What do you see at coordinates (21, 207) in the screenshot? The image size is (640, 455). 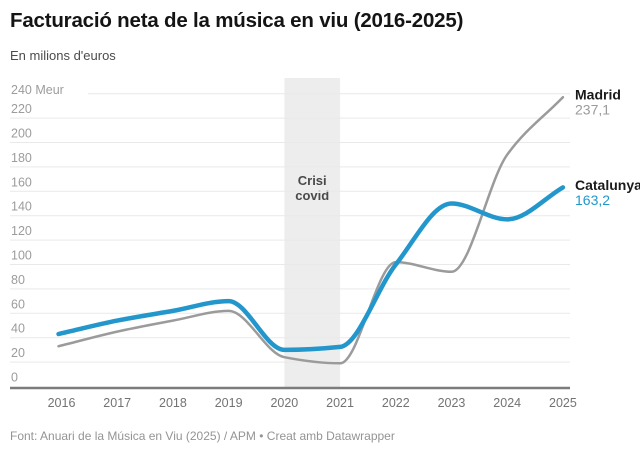 I see `y-tick-label: 140` at bounding box center [21, 207].